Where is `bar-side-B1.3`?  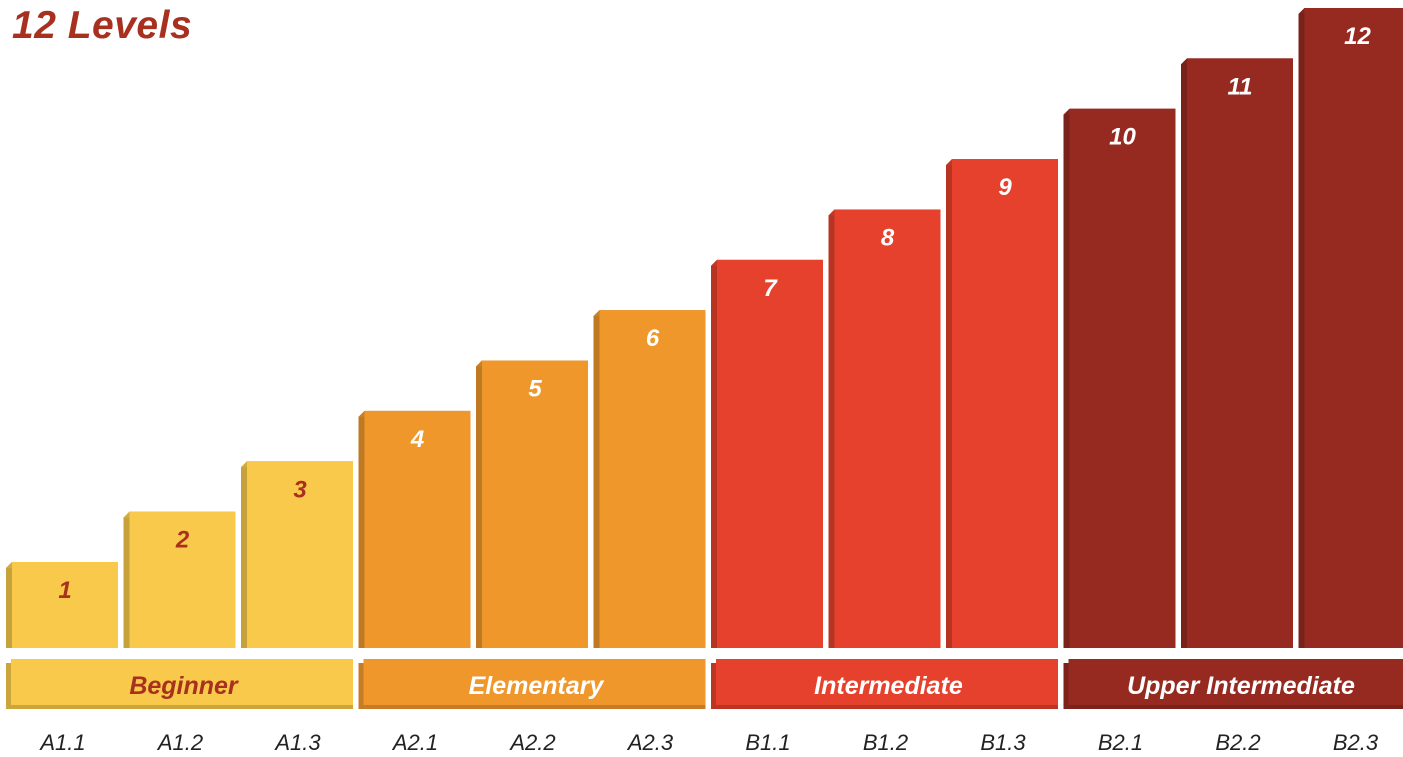
bar-side-B1.3 is located at coordinates (949, 403).